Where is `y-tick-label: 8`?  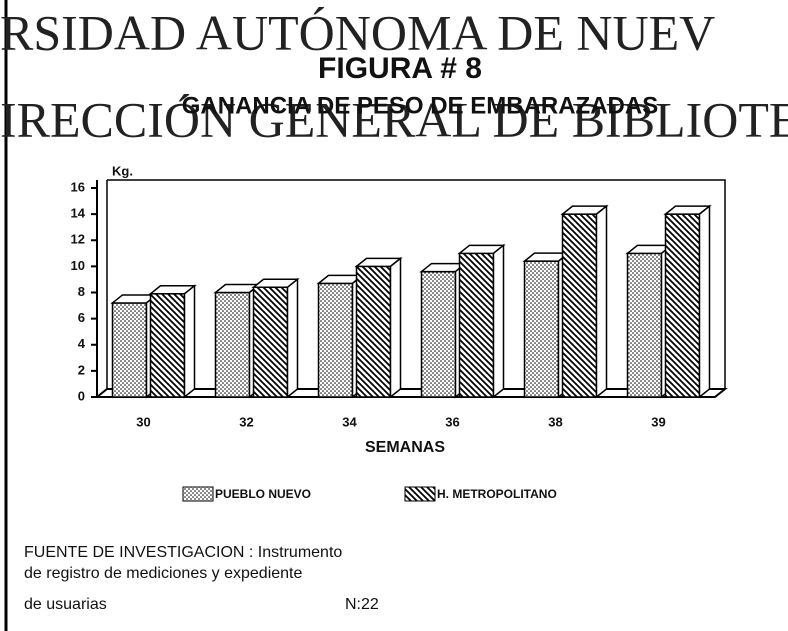 y-tick-label: 8 is located at coordinates (81, 291).